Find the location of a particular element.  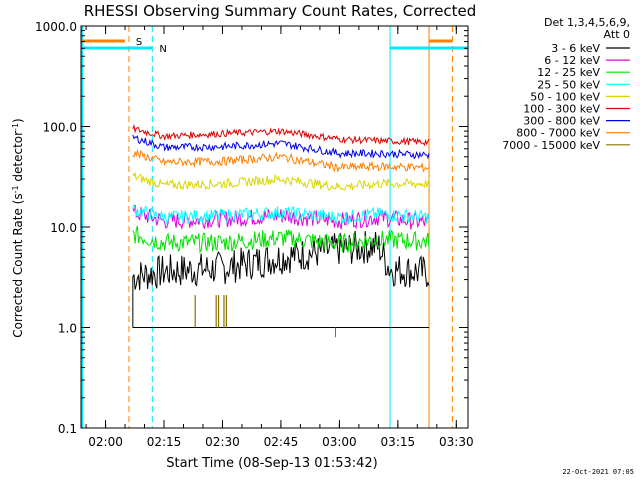

legend-label: 7000 - 15000 keV is located at coordinates (551, 145).